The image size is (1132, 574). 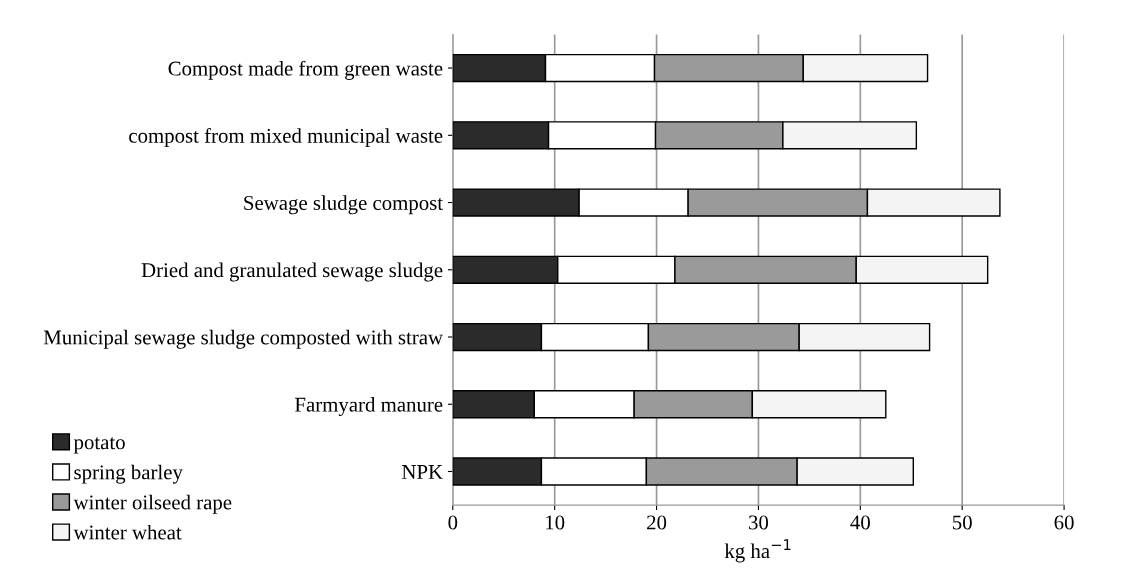 I want to click on x-tick-label: 0, so click(x=453, y=522).